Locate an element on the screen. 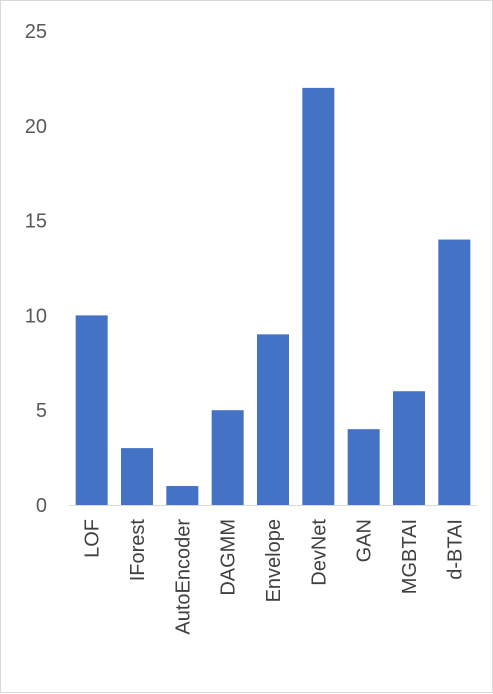  bar-d-btai is located at coordinates (454, 372).